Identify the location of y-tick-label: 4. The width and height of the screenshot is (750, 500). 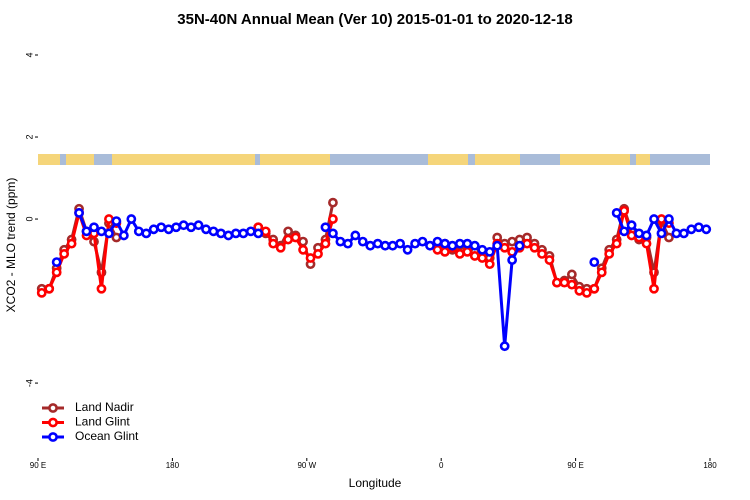
(29, 54).